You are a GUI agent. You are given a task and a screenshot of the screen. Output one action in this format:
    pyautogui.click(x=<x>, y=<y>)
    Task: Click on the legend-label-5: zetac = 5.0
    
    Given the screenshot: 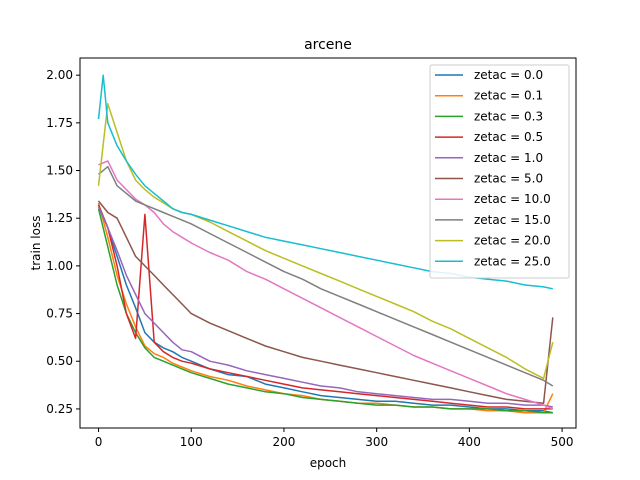 What is the action you would take?
    pyautogui.click(x=508, y=179)
    